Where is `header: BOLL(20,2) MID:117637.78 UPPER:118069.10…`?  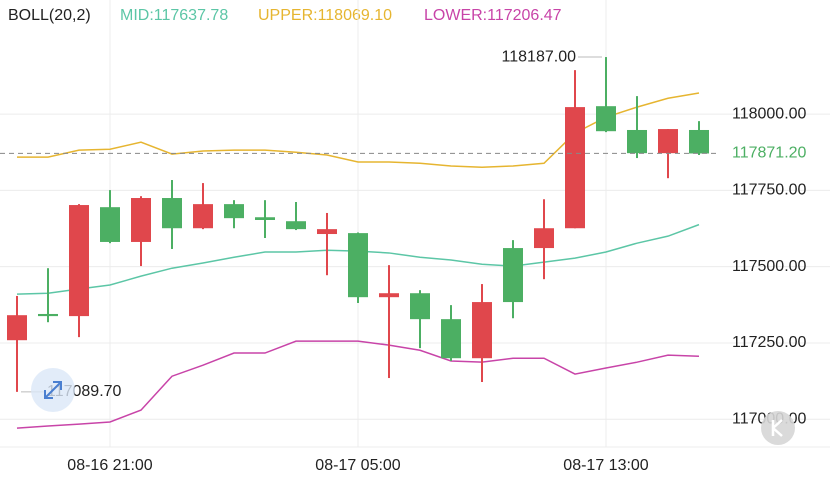 header: BOLL(20,2) MID:117637.78 UPPER:118069.10… is located at coordinates (285, 15).